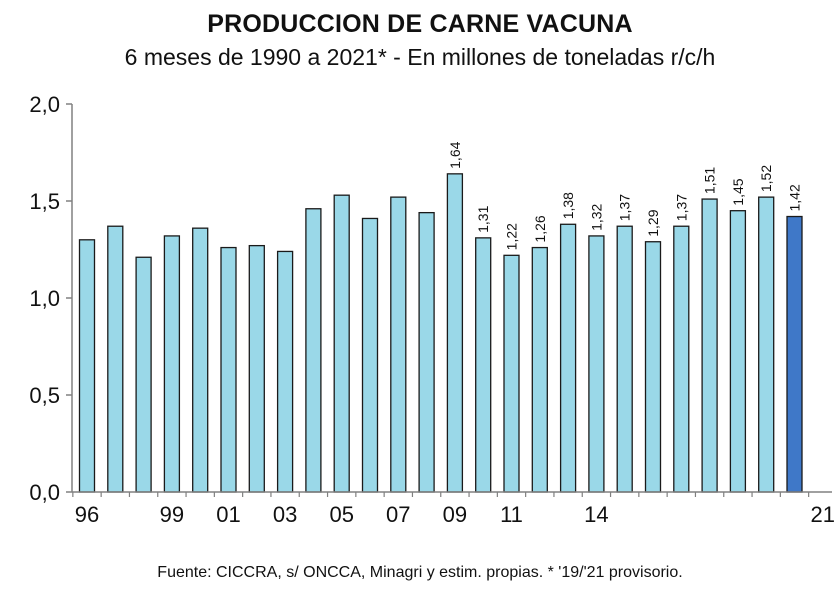  Describe the element at coordinates (653, 222) in the screenshot. I see `bar-data-label: 1,29` at that location.